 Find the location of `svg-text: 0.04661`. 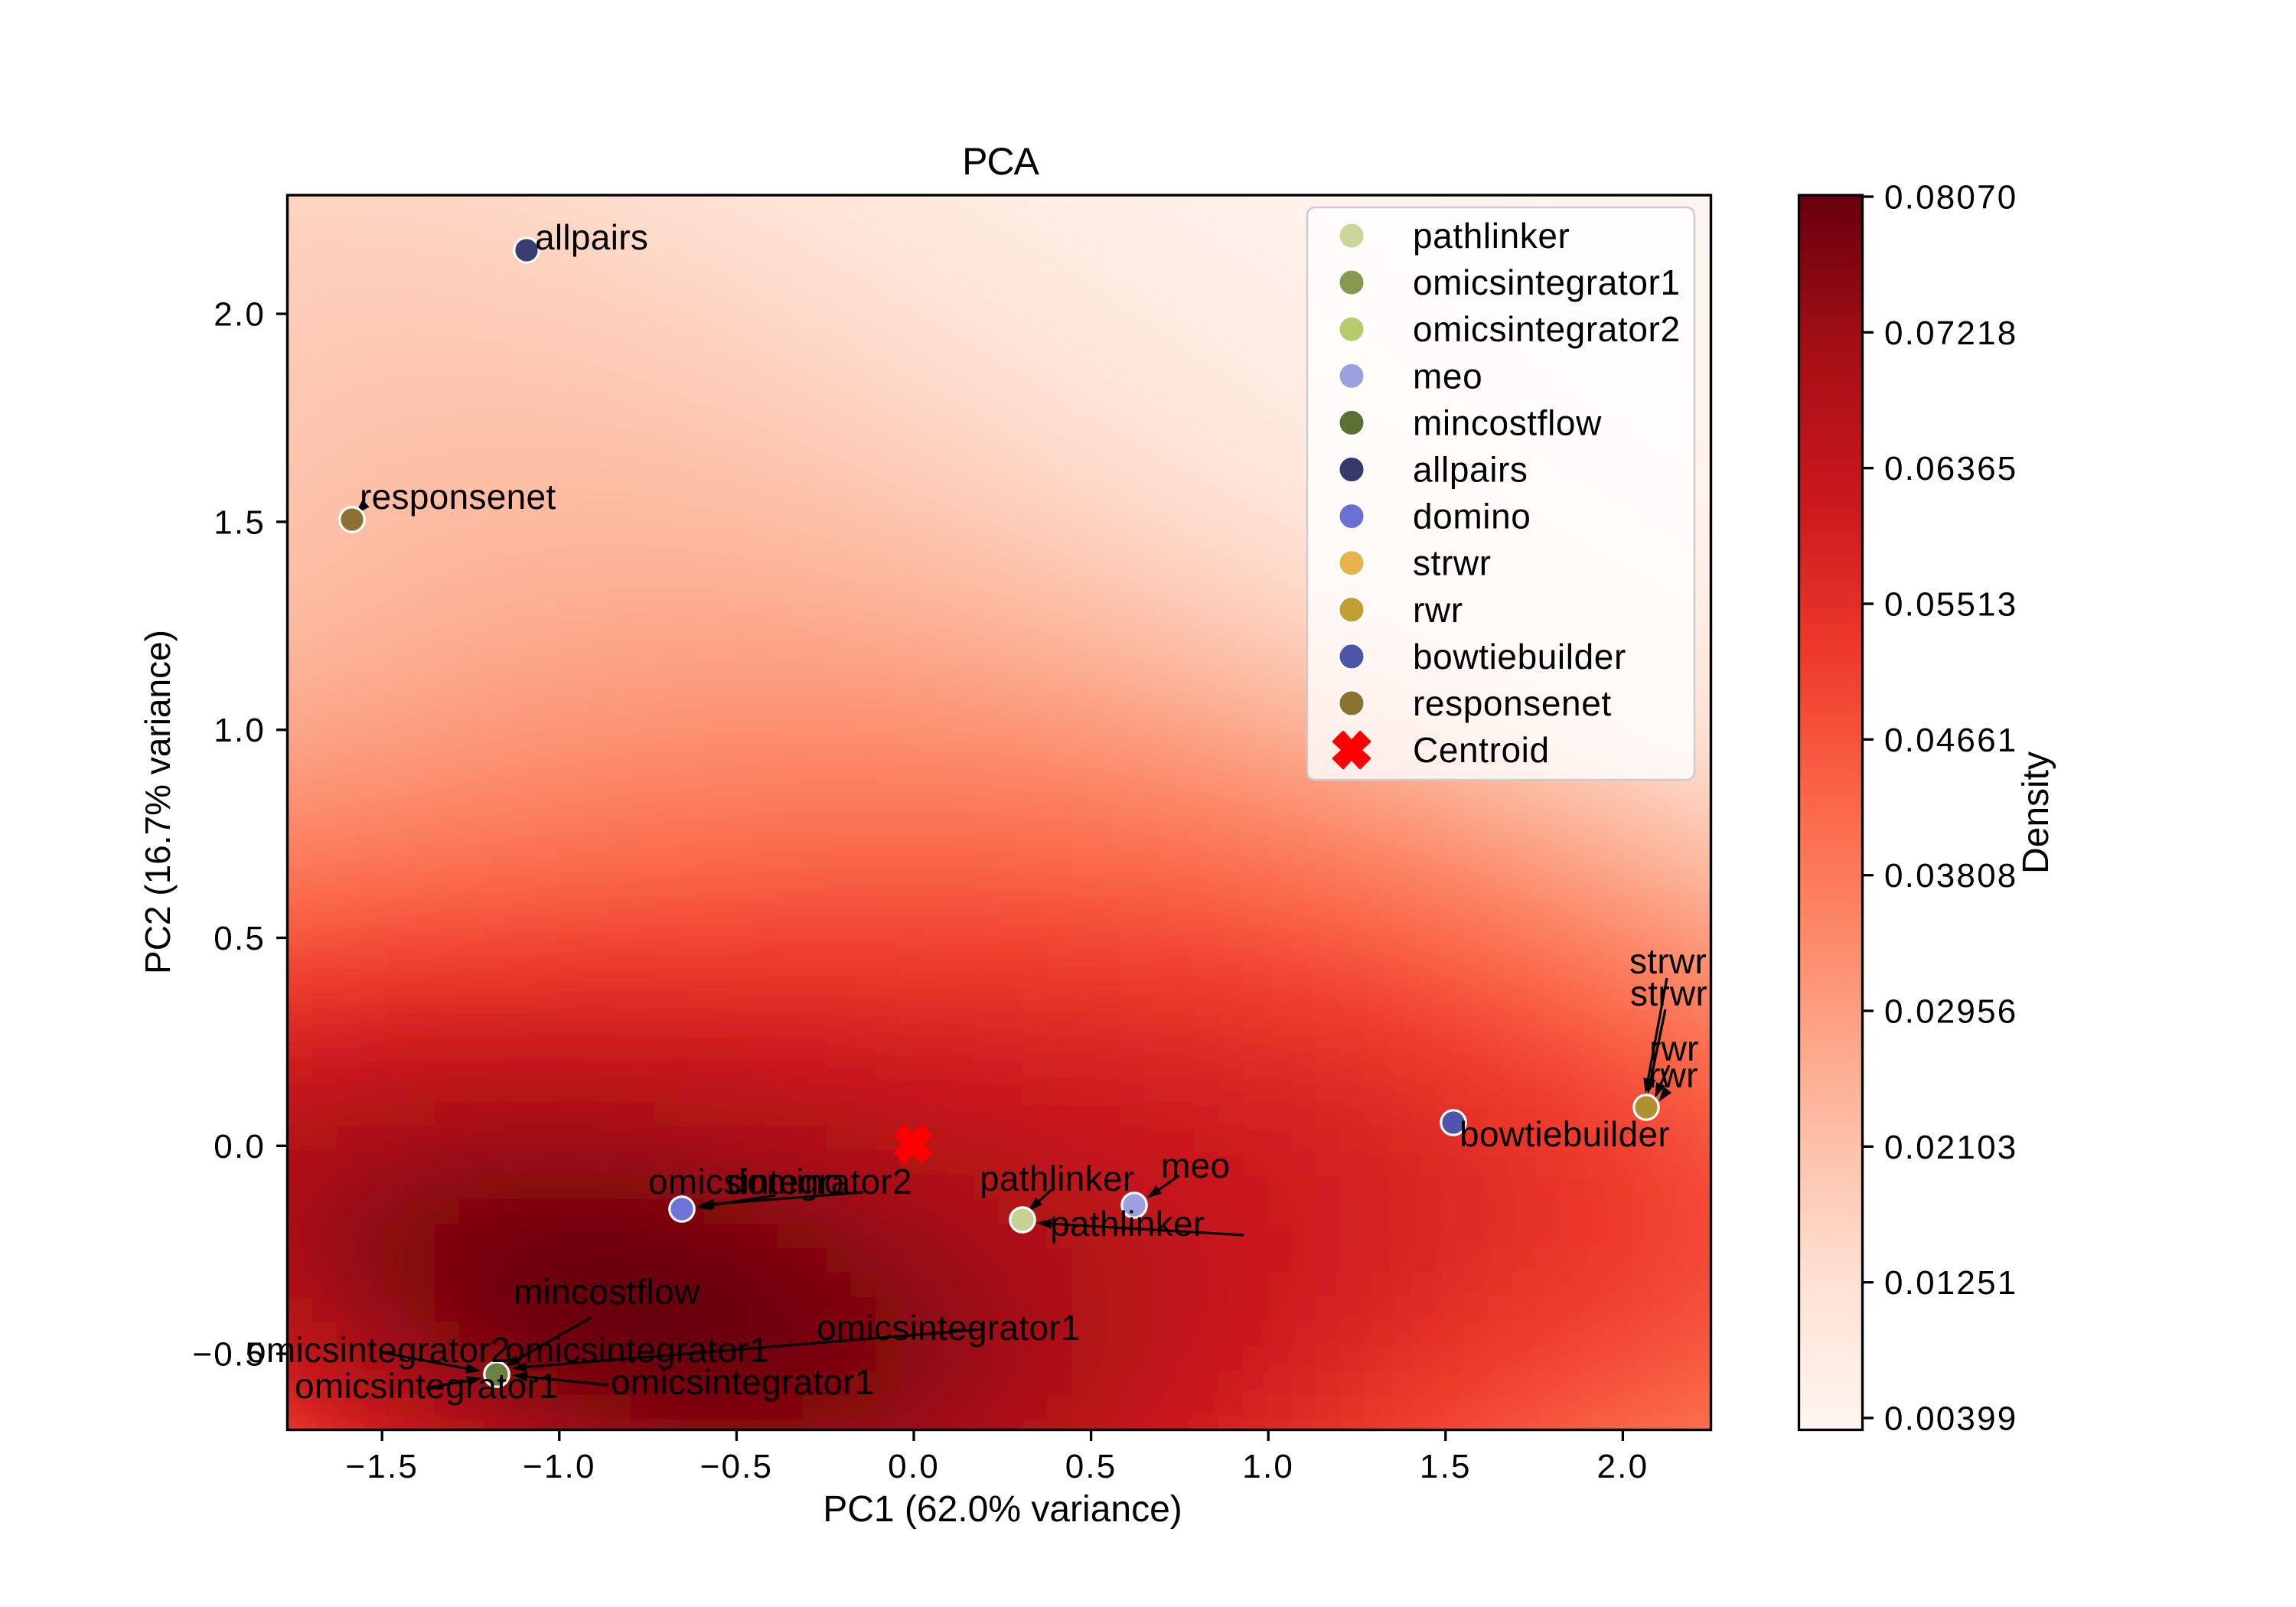

svg-text: 0.04661 is located at coordinates (1950, 740).